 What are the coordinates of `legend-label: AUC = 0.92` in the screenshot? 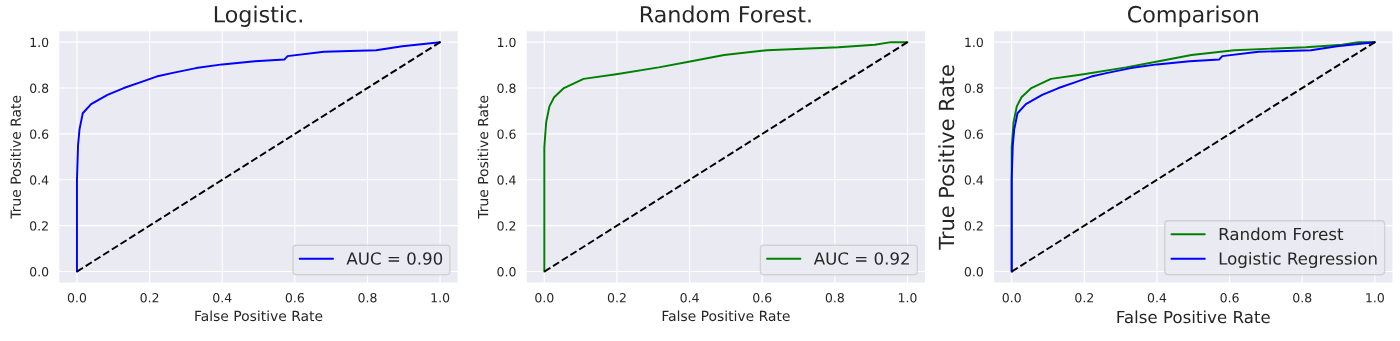 It's located at (861, 258).